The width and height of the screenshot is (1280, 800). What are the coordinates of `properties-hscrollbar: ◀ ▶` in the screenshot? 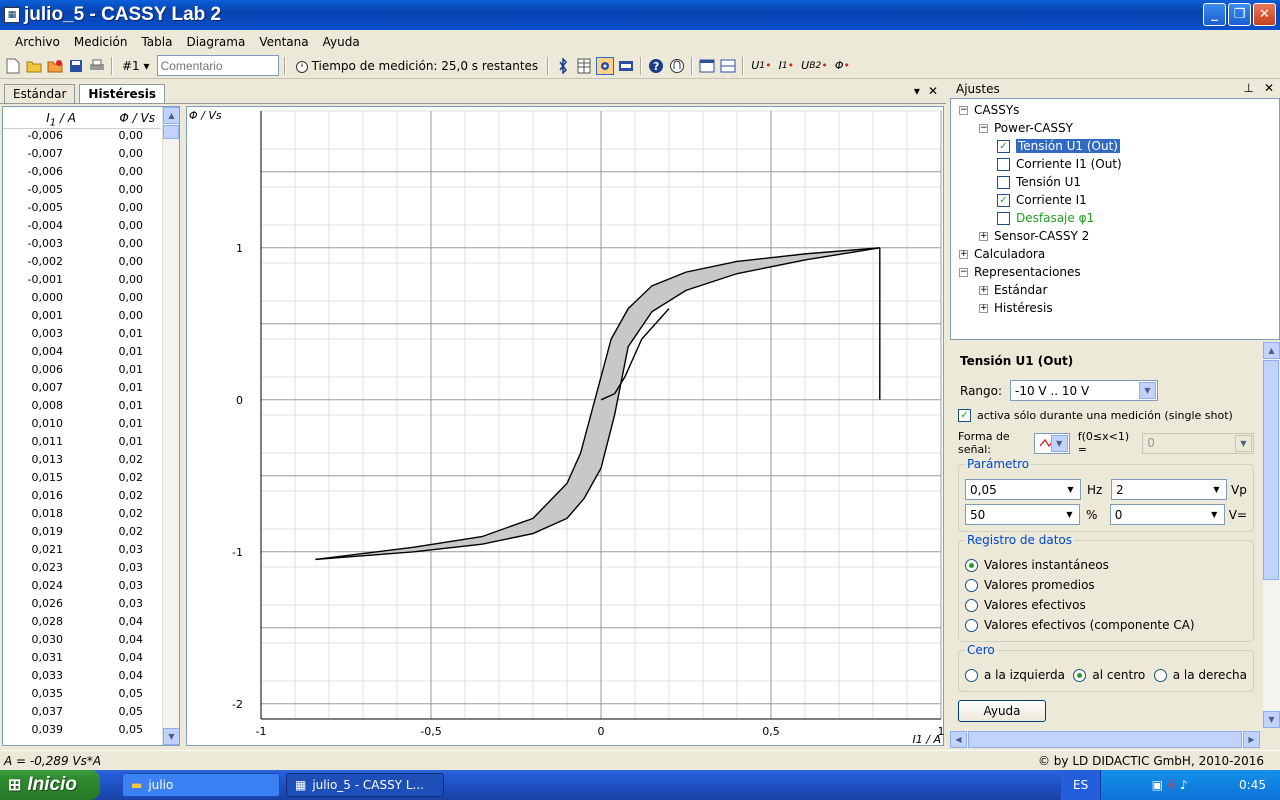 It's located at (1105, 739).